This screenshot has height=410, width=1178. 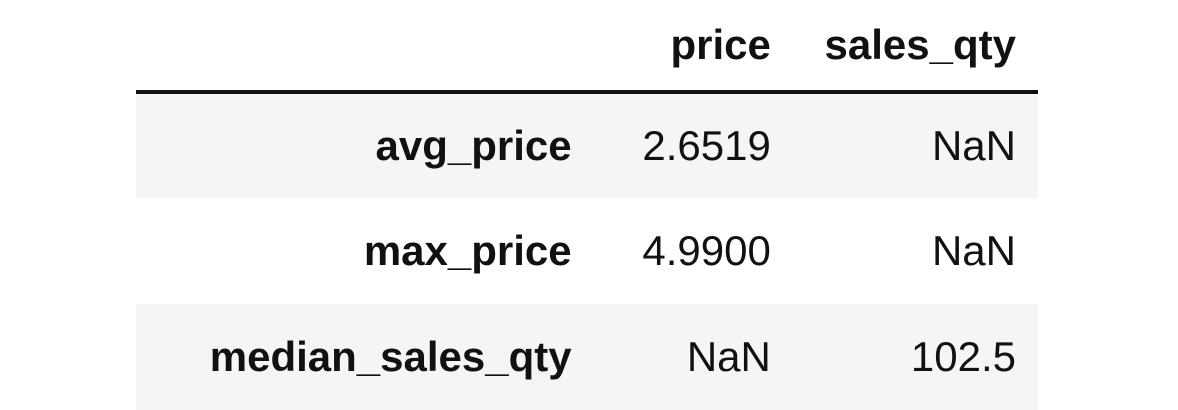 I want to click on cell-price: 4.9900, so click(x=706, y=250).